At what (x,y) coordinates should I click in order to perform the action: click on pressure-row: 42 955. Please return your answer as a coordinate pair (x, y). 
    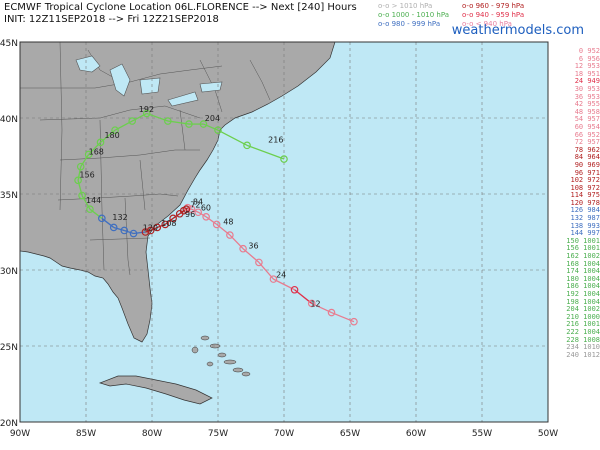
    Looking at the image, I should click on (587, 104).